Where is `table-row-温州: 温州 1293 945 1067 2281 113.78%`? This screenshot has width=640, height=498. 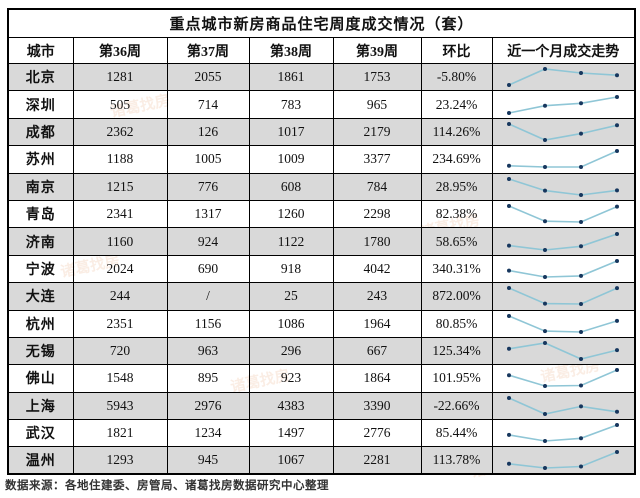 table-row-温州: 温州 1293 945 1067 2281 113.78% is located at coordinates (321, 460).